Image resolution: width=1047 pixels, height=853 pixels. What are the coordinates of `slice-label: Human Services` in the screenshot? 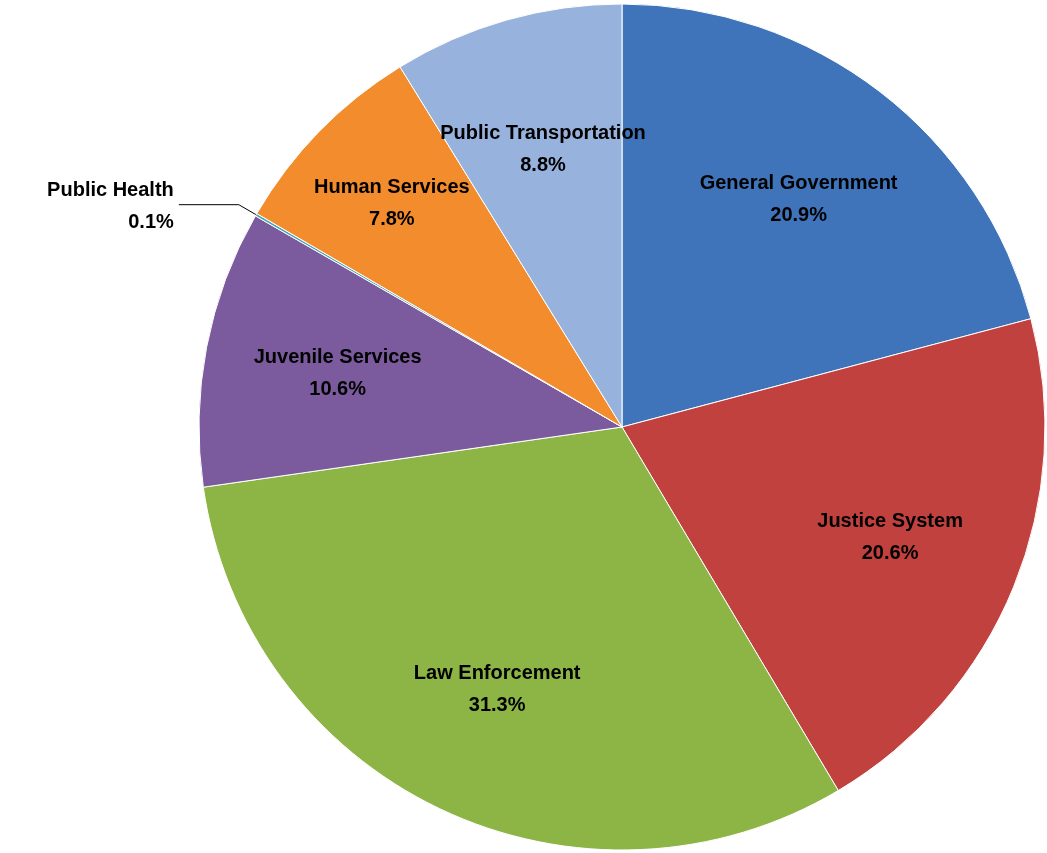 It's located at (392, 186).